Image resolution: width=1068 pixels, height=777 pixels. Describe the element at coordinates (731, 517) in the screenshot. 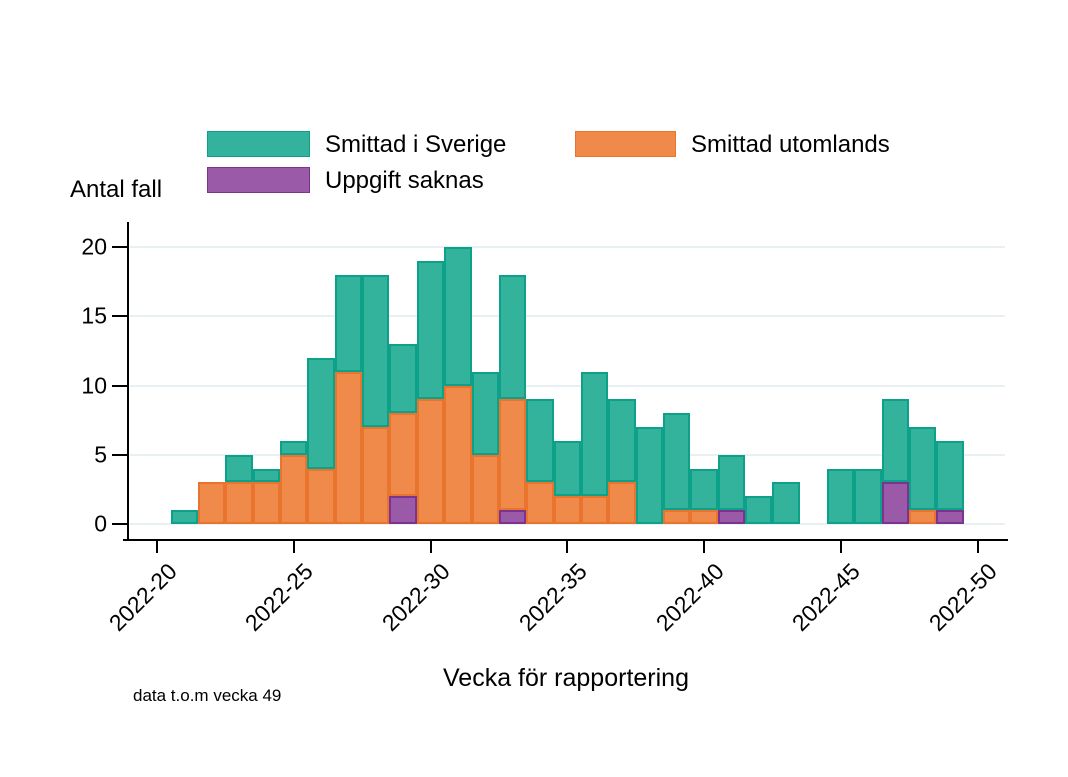

I see `bar-segment-2022-41-Uppgift saknas` at that location.